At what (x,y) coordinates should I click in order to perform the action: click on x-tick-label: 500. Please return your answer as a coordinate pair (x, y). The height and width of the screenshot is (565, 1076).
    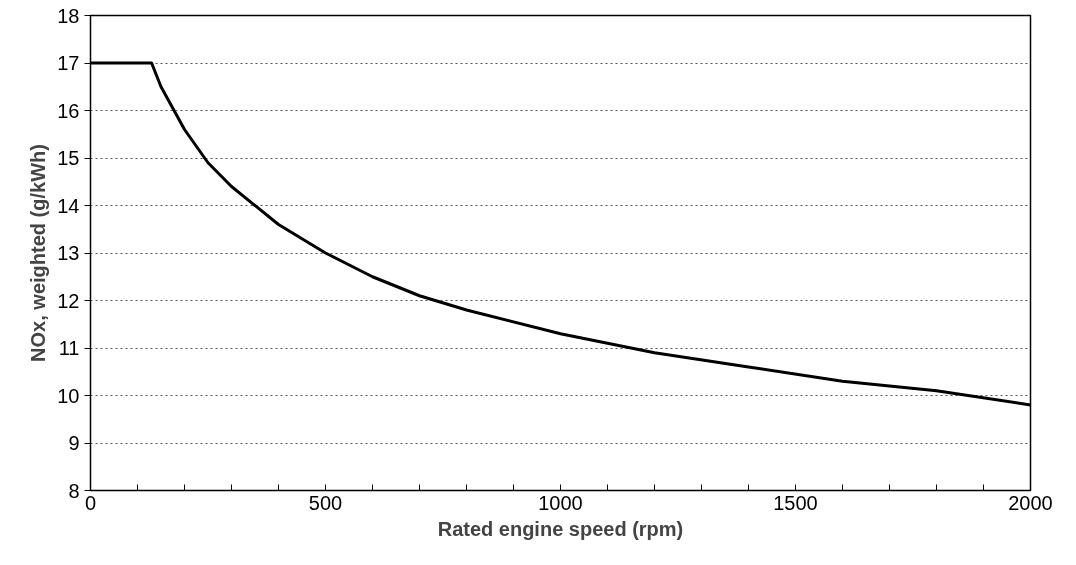
    Looking at the image, I should click on (325, 502).